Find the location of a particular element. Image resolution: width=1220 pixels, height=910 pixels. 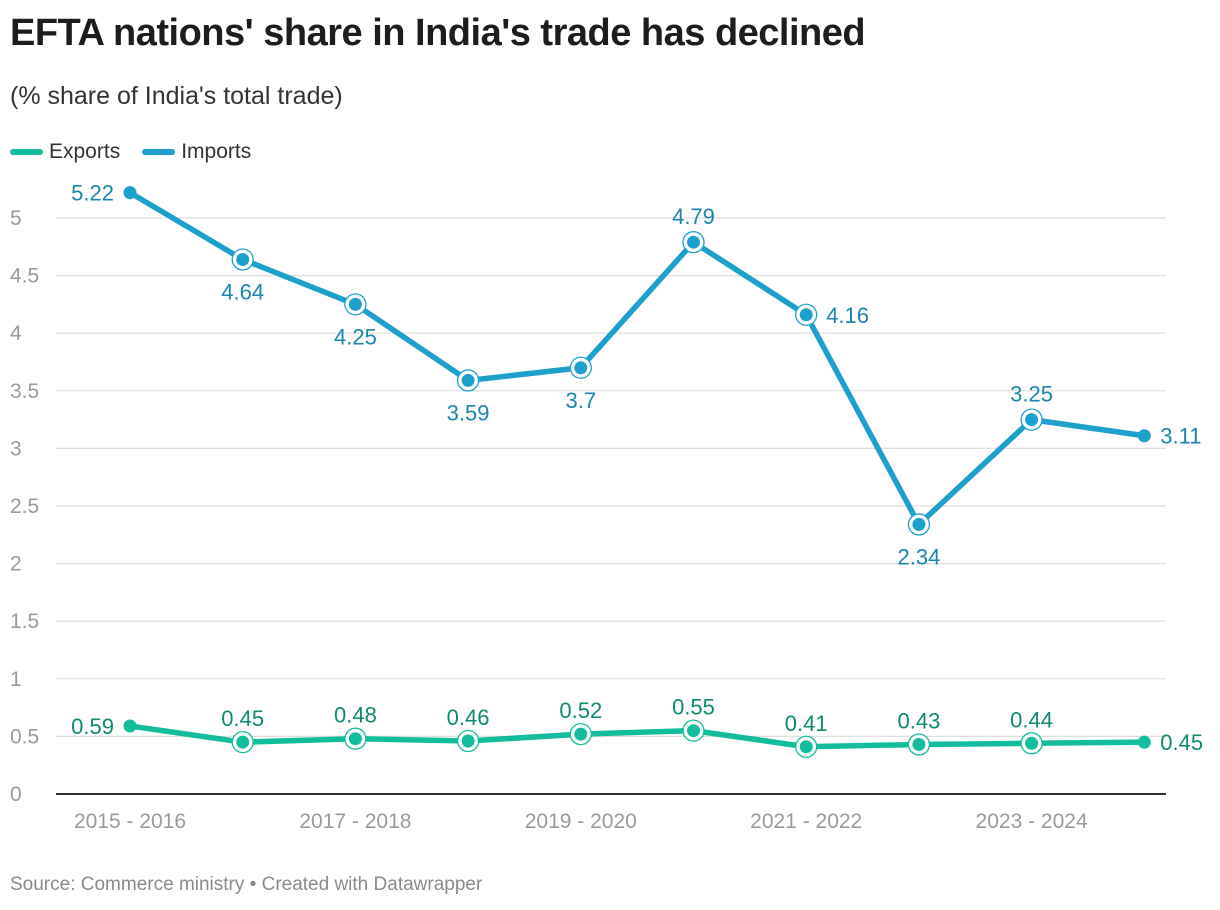

data-label-exports: 0.55 is located at coordinates (693, 707).